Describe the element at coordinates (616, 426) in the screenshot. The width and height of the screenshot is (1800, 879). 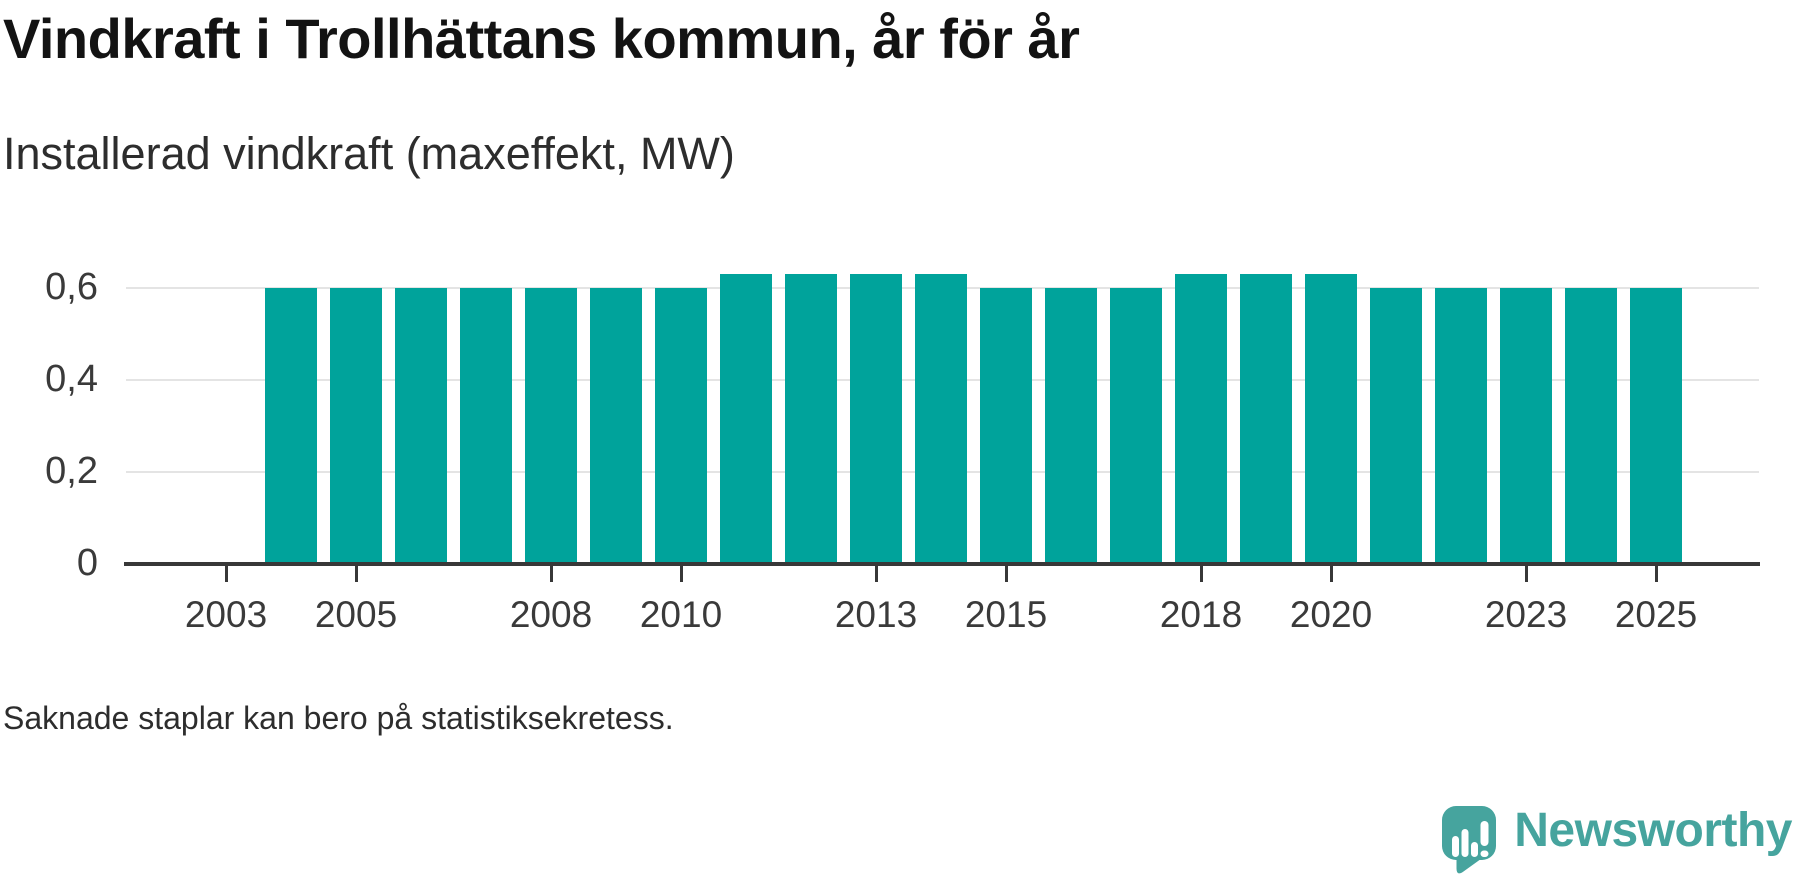
I see `bar-2009` at that location.